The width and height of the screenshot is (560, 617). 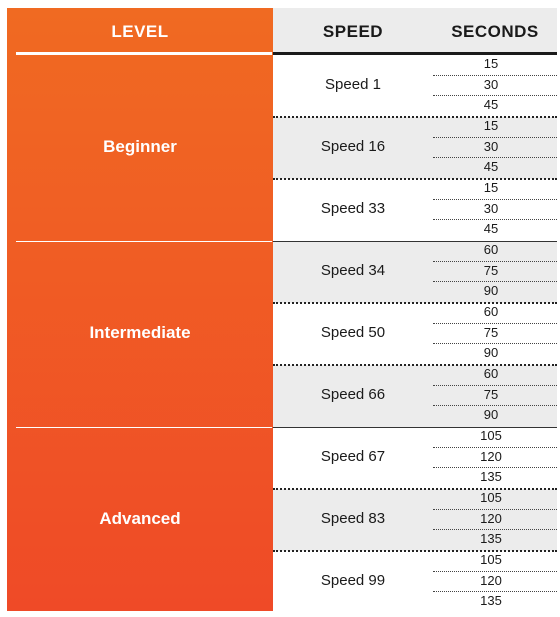 I want to click on level-label: Intermediate, so click(x=140, y=332).